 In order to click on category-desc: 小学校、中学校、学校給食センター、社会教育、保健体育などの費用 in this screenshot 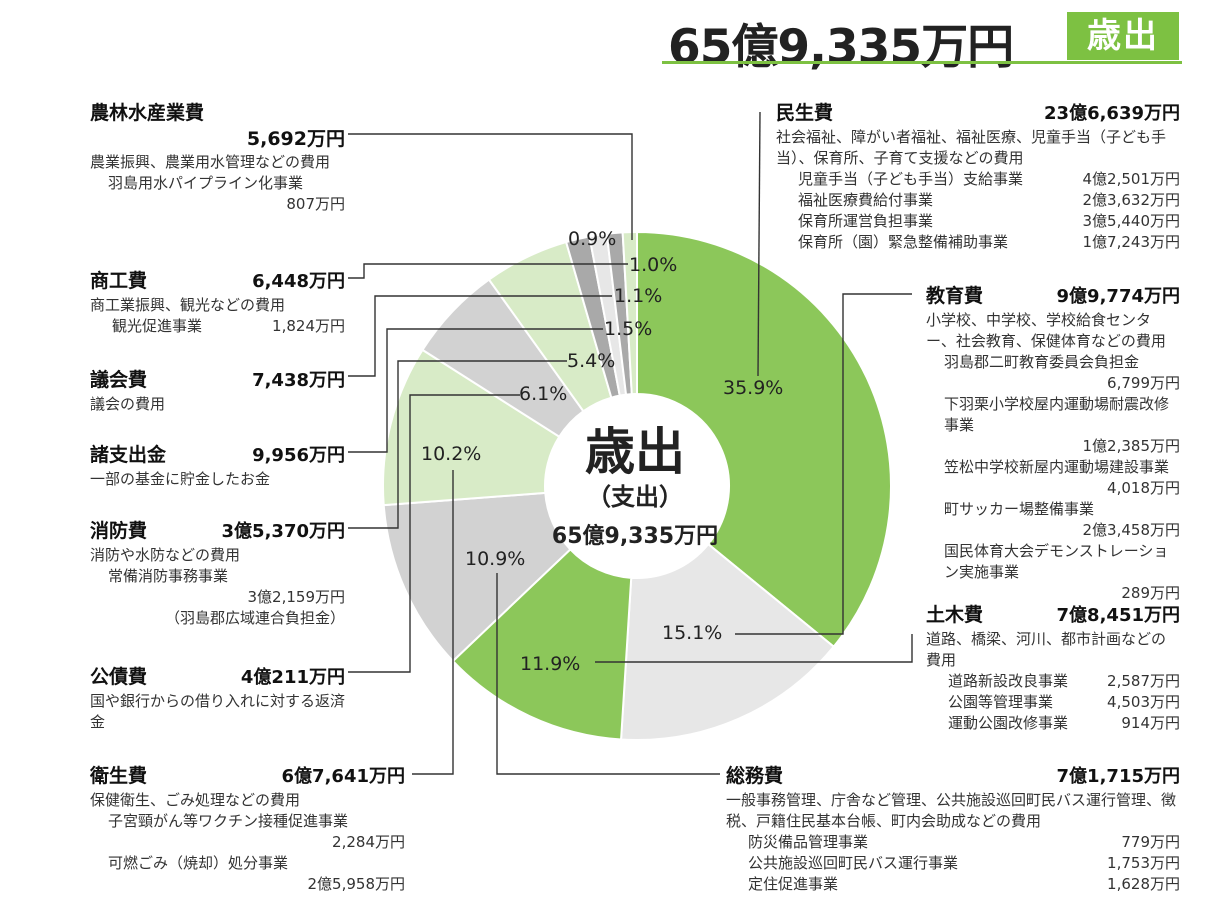, I will do `click(1046, 330)`.